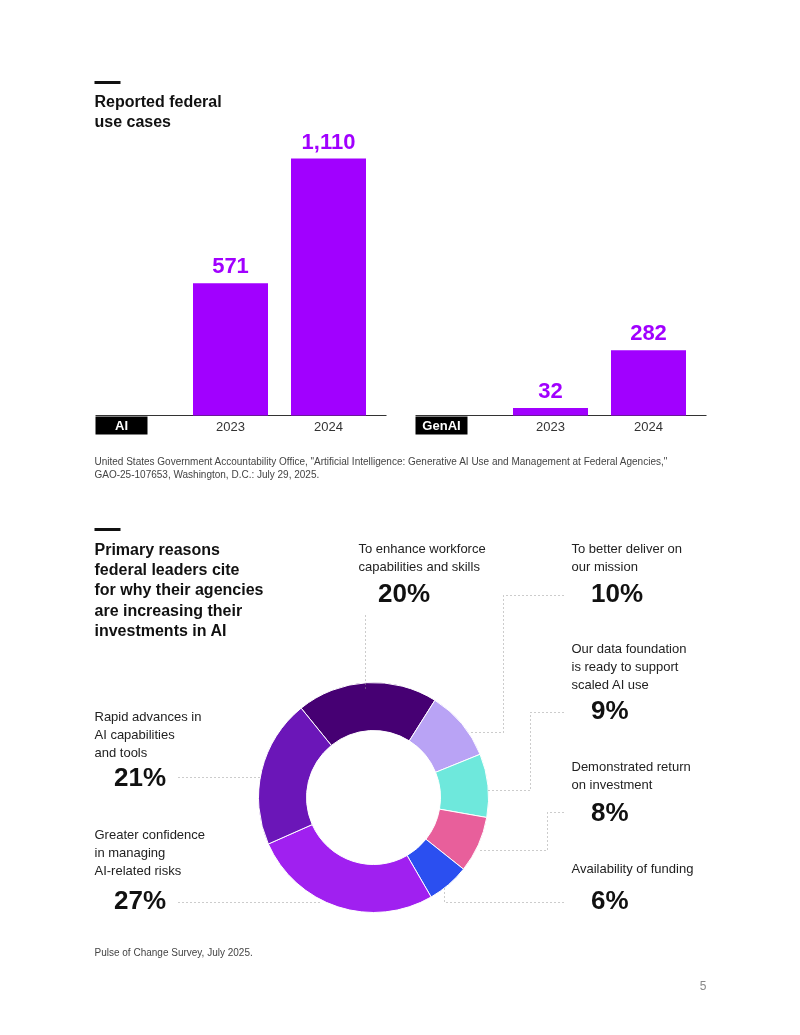 This screenshot has height=1035, width=800. Describe the element at coordinates (422, 557) in the screenshot. I see `slice-label: To enhance workforce capabilities and skills` at that location.